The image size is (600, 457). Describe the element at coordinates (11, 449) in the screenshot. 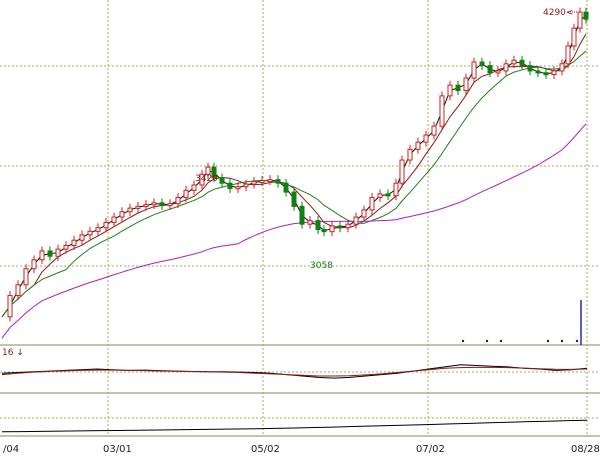

I see `x-tick-label: /04` at that location.